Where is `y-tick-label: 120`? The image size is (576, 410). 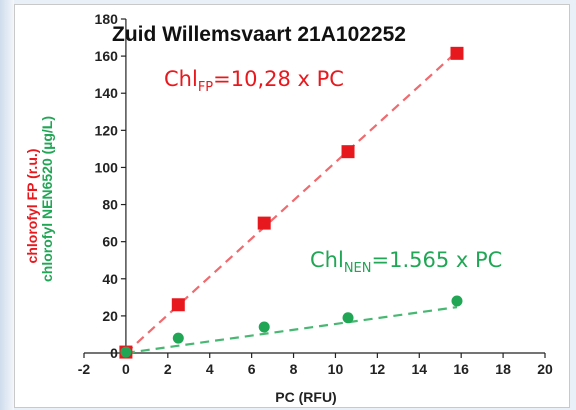 y-tick-label: 120 is located at coordinates (107, 130).